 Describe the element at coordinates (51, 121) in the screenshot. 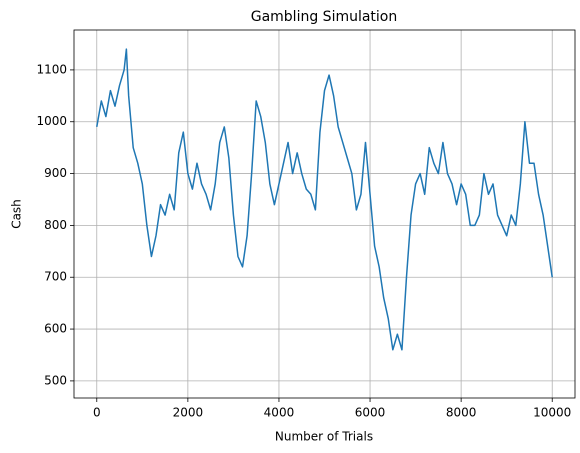

I see `y-tick-label: 1000` at that location.